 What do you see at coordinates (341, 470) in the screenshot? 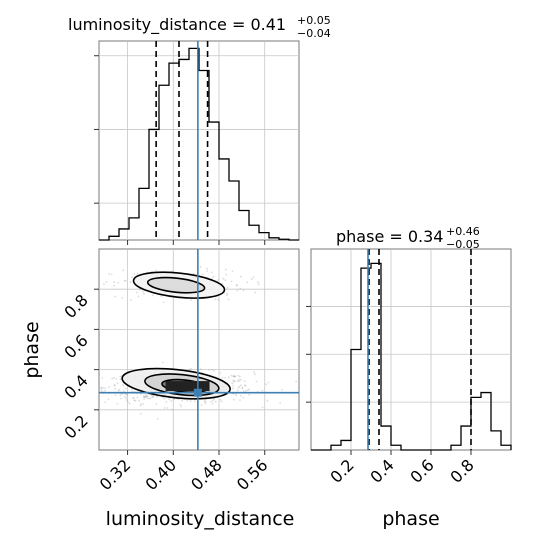
I see `x-tick-label-phase: 0.2` at bounding box center [341, 470].